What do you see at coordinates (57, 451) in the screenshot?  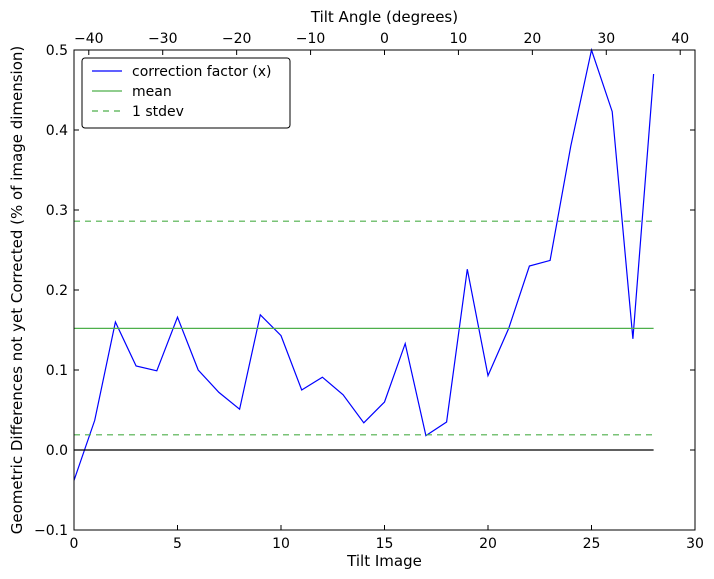 I see `y-tick-label: 0.0` at bounding box center [57, 451].